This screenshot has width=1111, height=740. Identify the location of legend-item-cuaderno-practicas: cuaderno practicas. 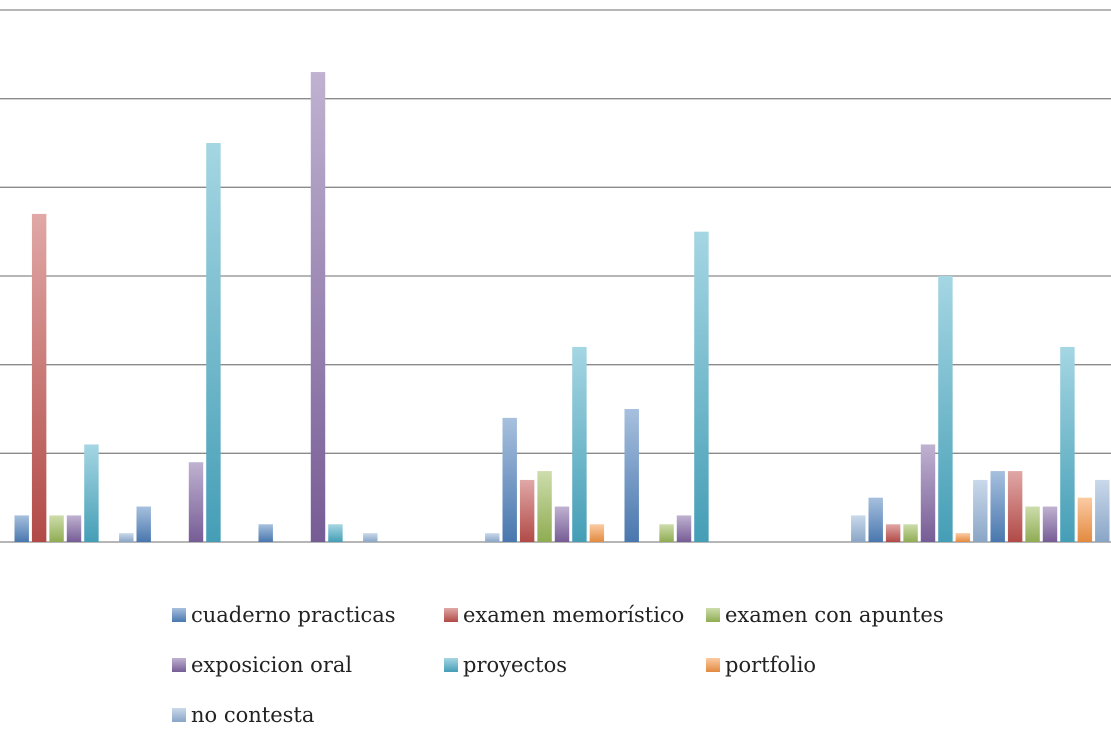
(308, 615).